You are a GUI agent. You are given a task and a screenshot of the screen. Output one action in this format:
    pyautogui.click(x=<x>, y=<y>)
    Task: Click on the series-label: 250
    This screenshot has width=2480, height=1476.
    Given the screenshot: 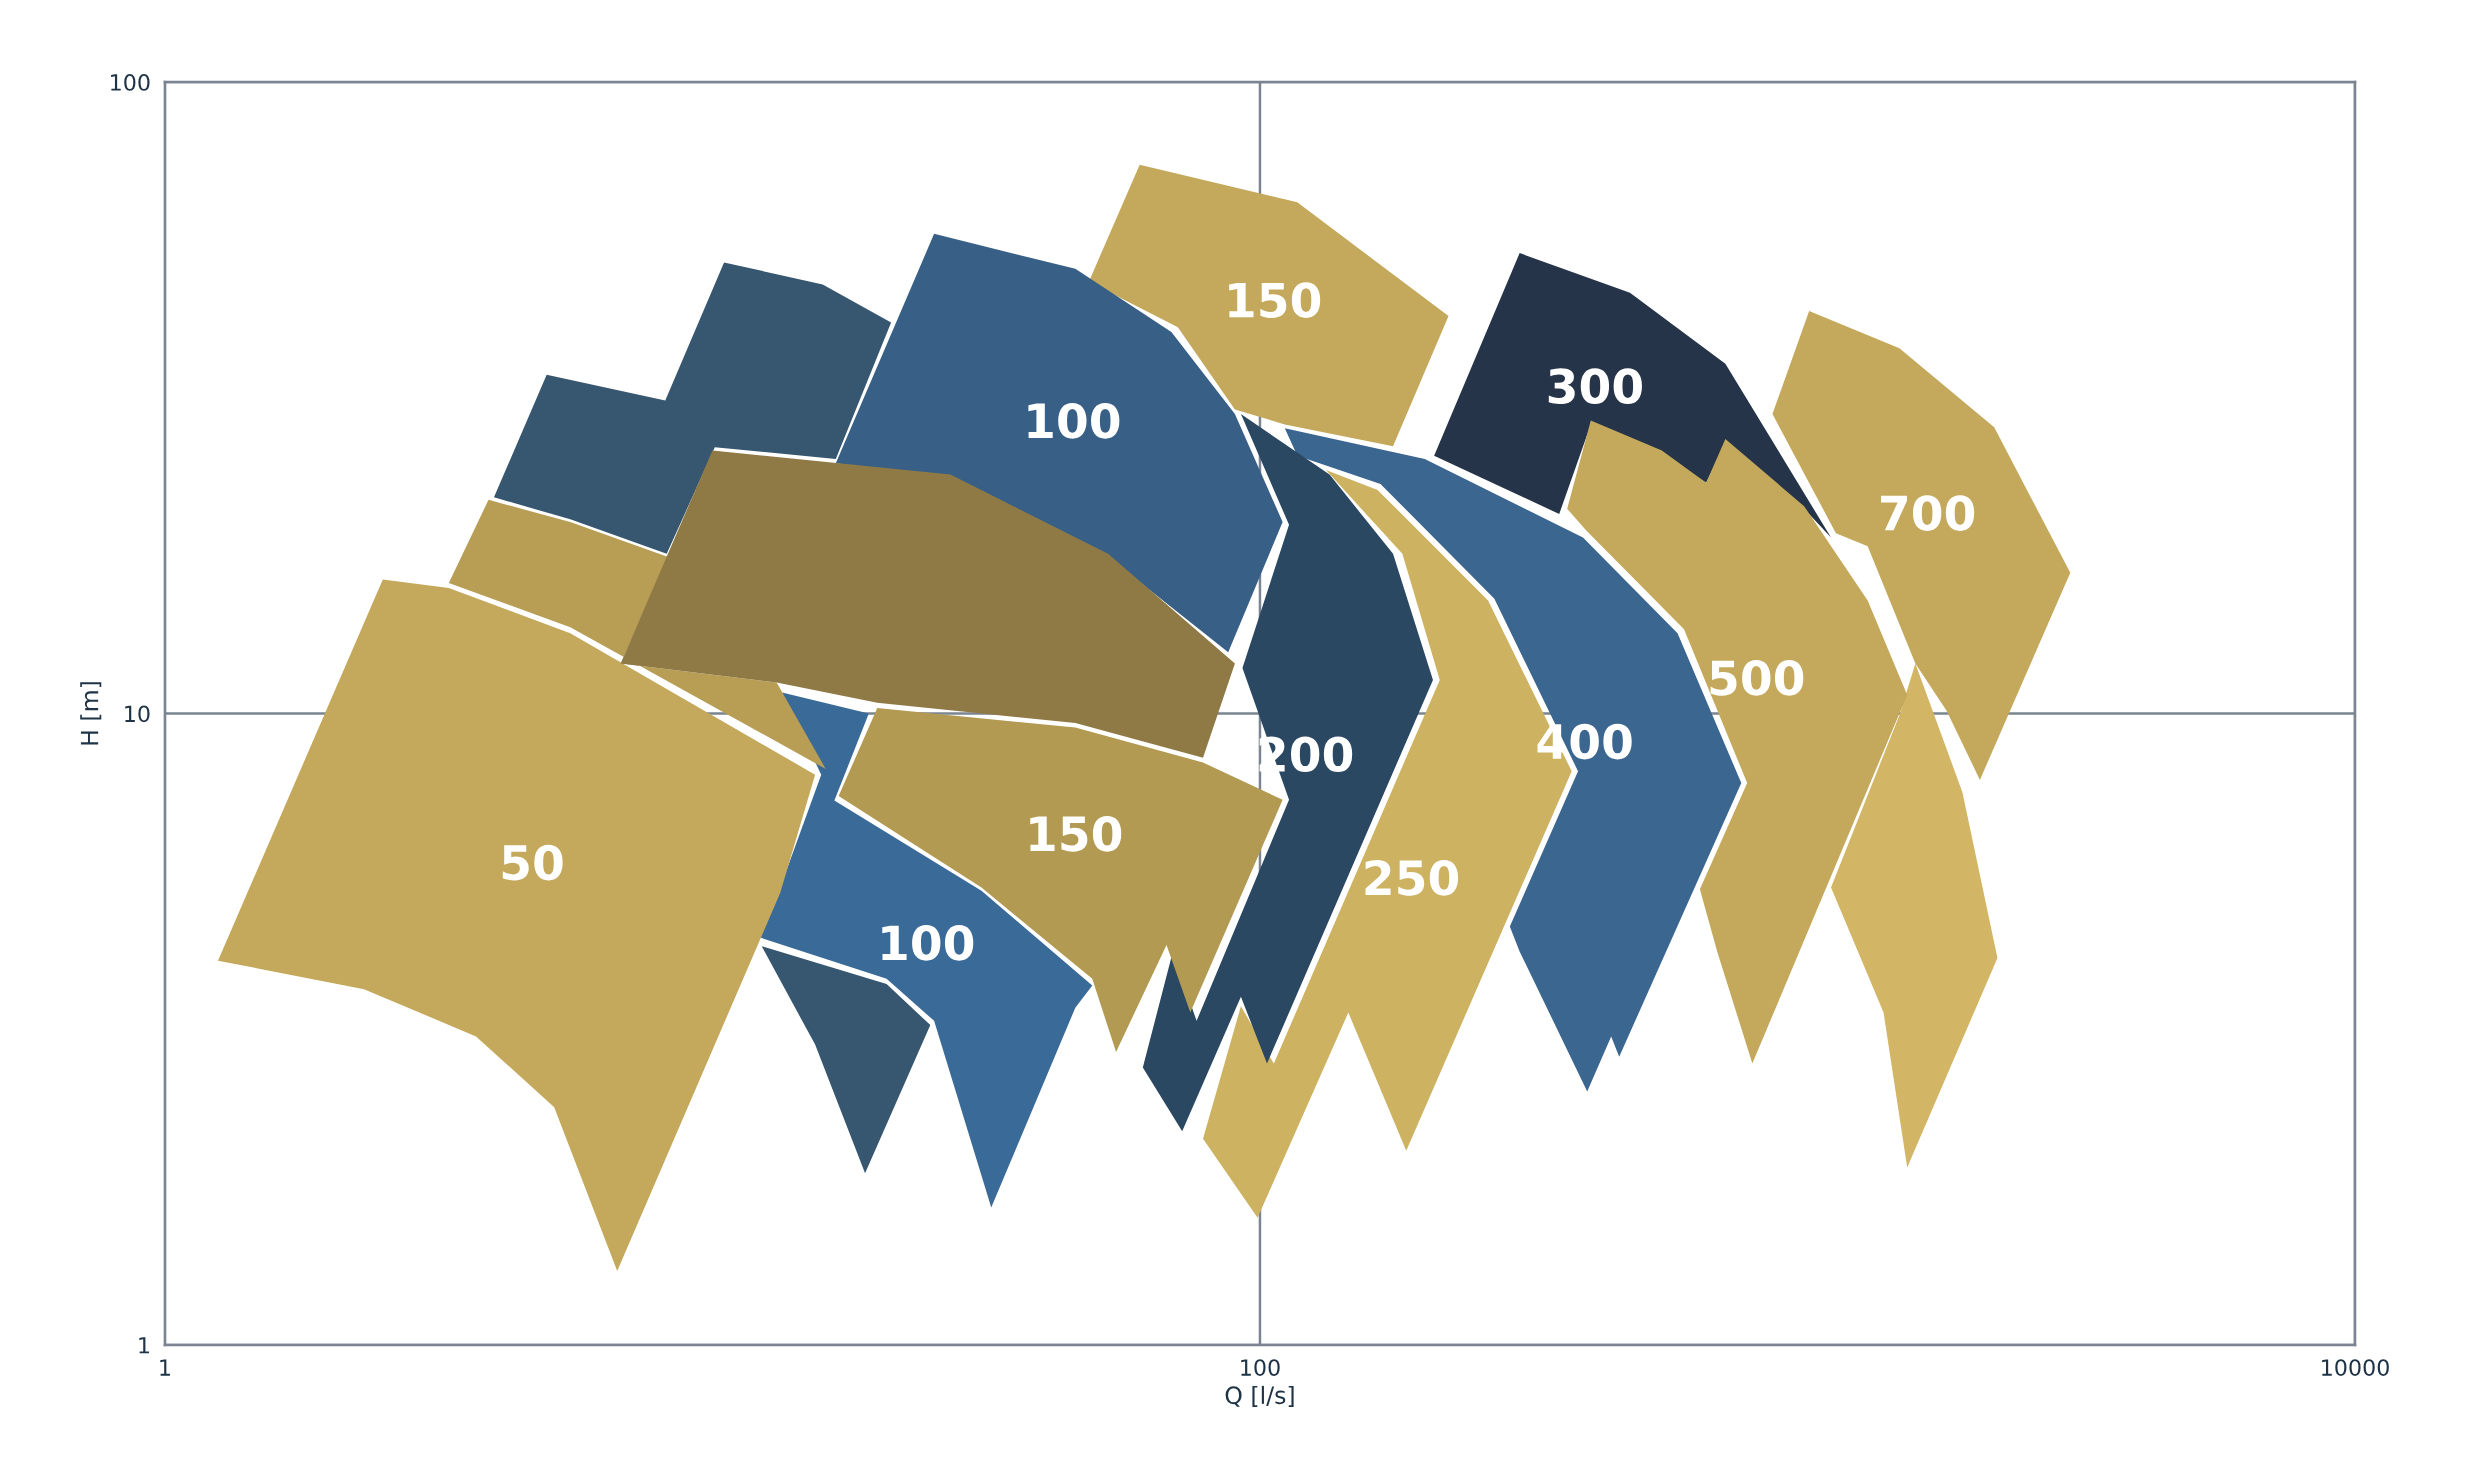 What is the action you would take?
    pyautogui.click(x=1412, y=878)
    